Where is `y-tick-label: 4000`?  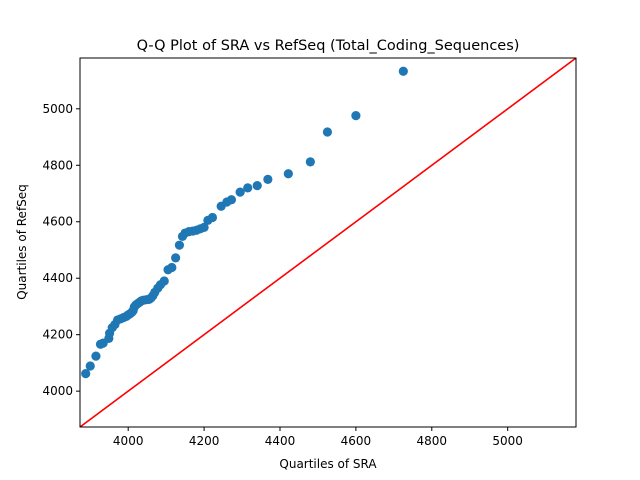 y-tick-label: 4000 is located at coordinates (57, 391).